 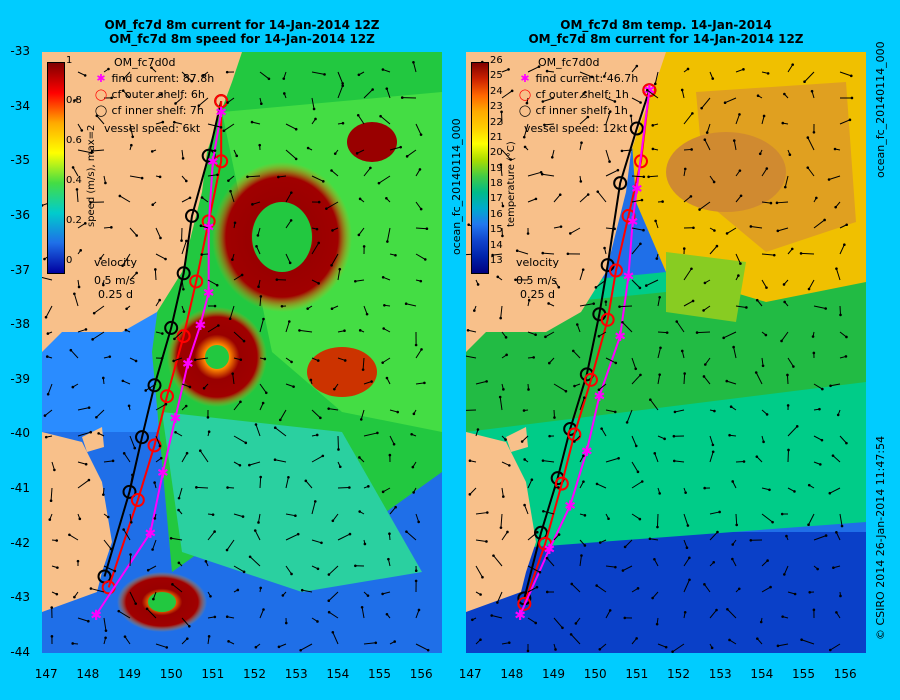 What do you see at coordinates (159, 359) in the screenshot?
I see `left-track-svg: ✱ ✱ ✱ ✱ ✱ ✱ ✱ ✱ ✱ ✱` at bounding box center [159, 359].